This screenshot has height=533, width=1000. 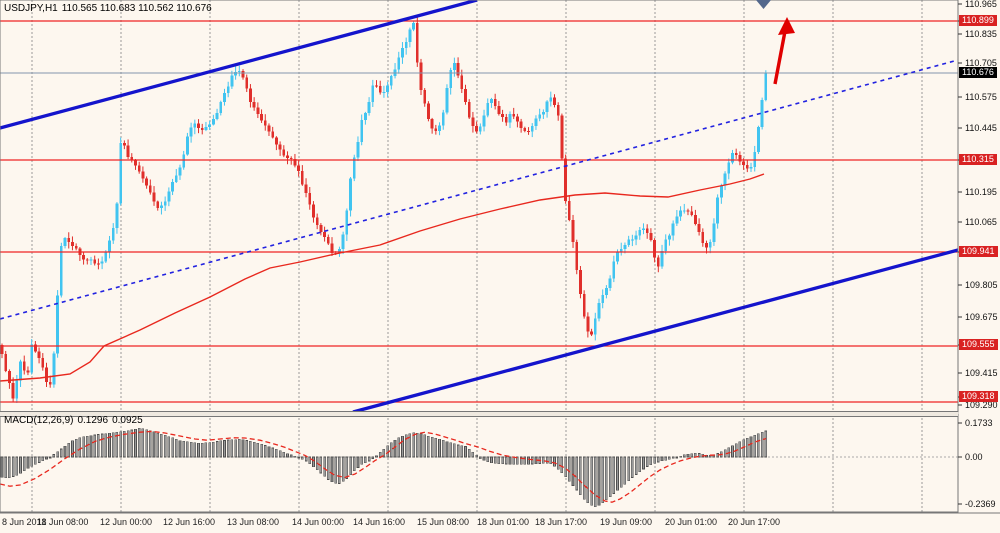 What do you see at coordinates (764, 5) in the screenshot?
I see `marker-arrow-down-icon` at bounding box center [764, 5].